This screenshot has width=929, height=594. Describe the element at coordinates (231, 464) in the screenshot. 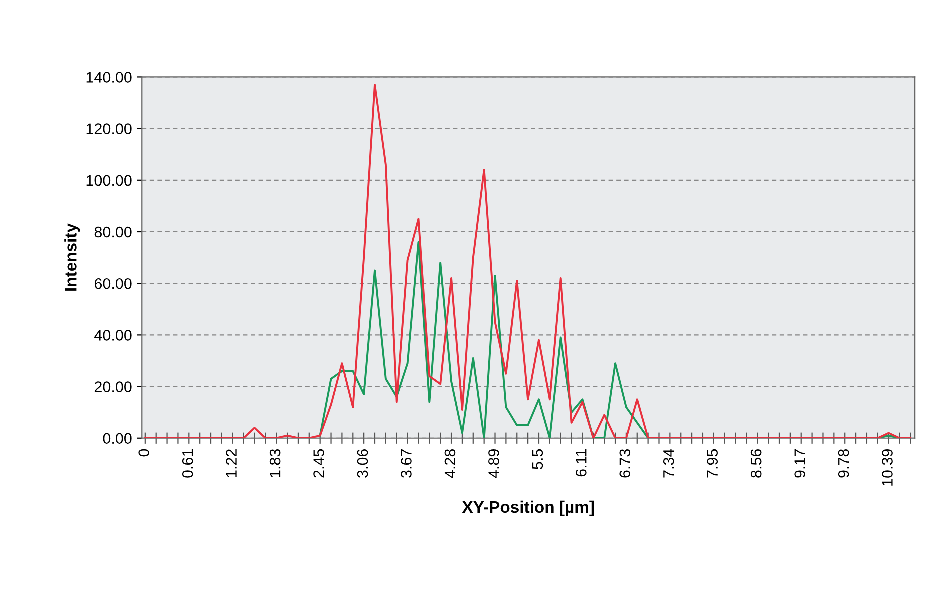

I see `x-tick-label: 1.22` at that location.